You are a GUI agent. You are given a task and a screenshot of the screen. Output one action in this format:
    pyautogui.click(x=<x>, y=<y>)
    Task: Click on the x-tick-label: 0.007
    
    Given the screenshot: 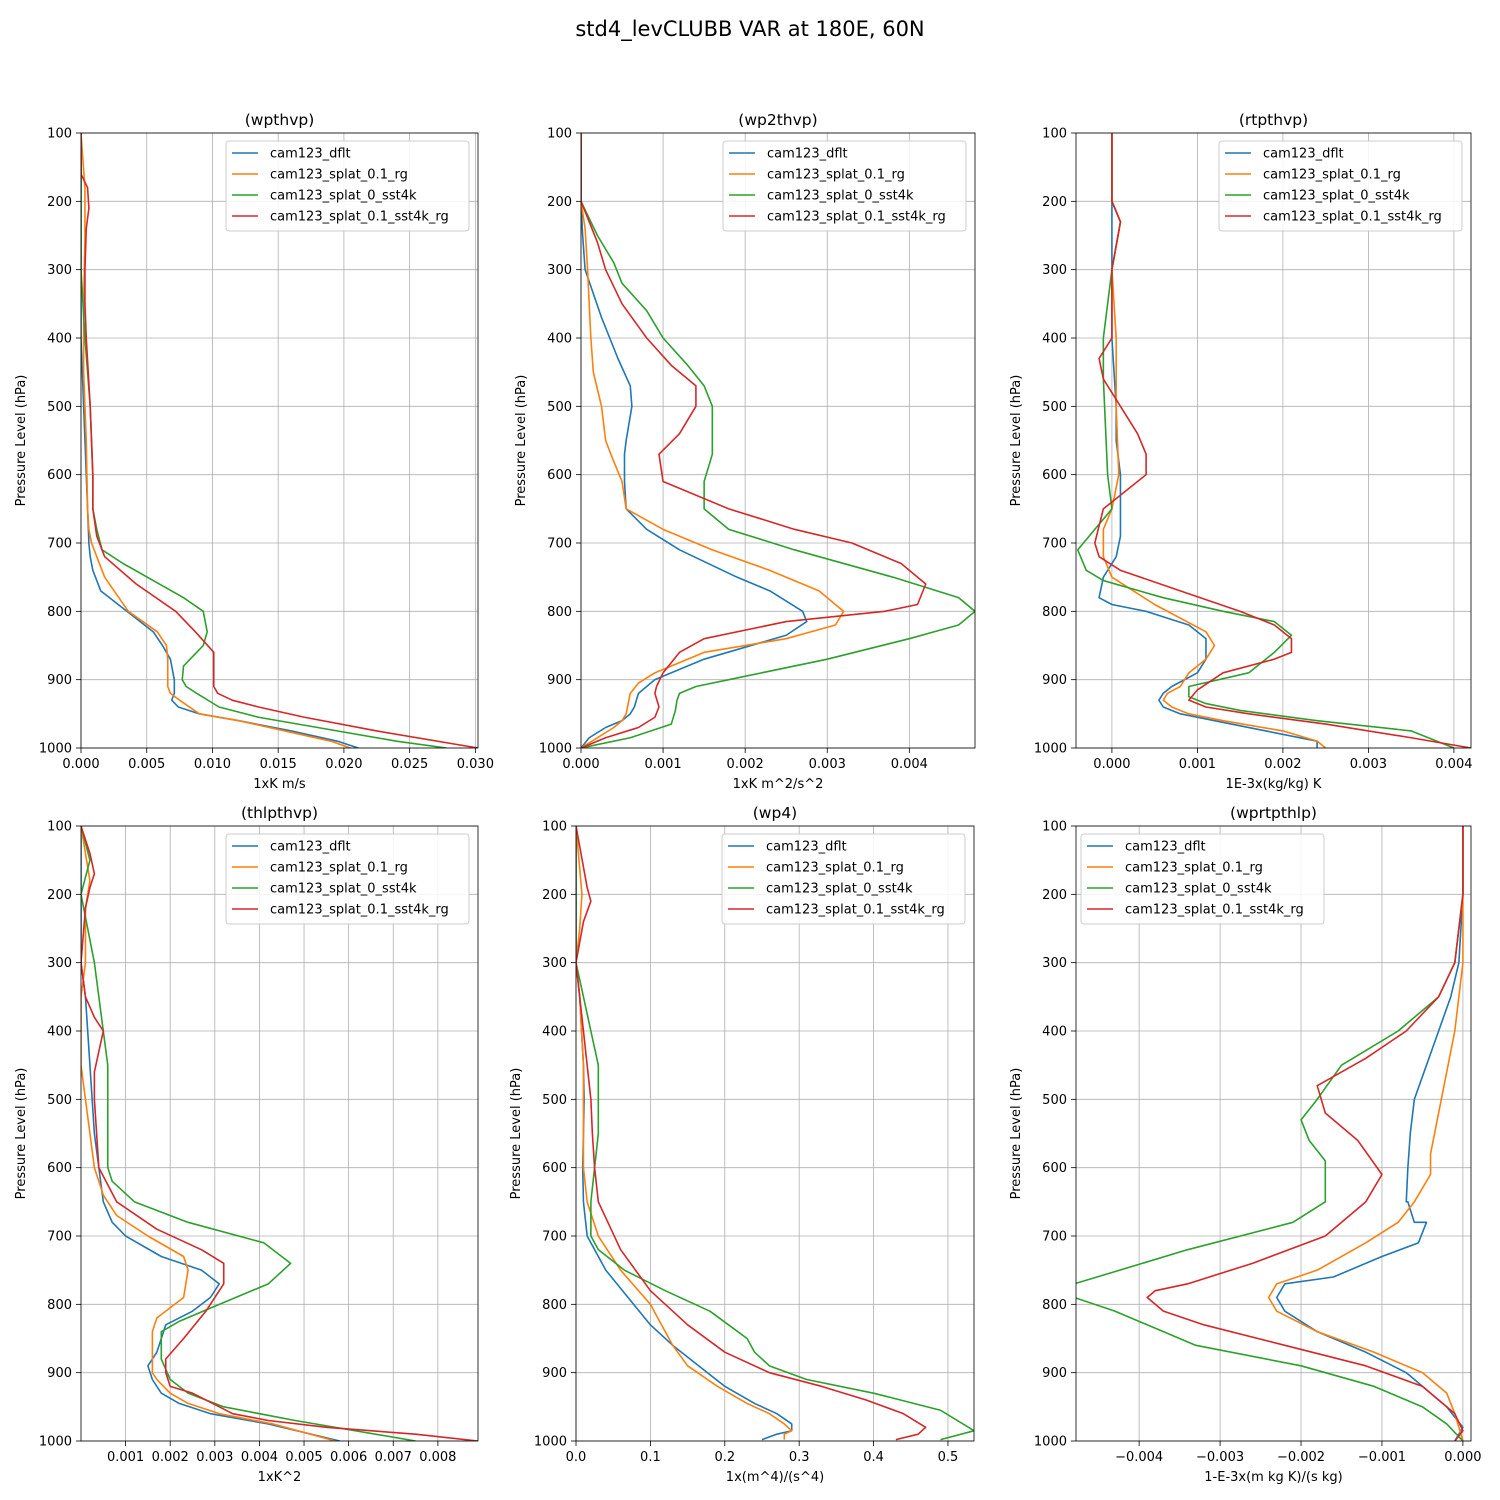 What is the action you would take?
    pyautogui.click(x=393, y=1457)
    